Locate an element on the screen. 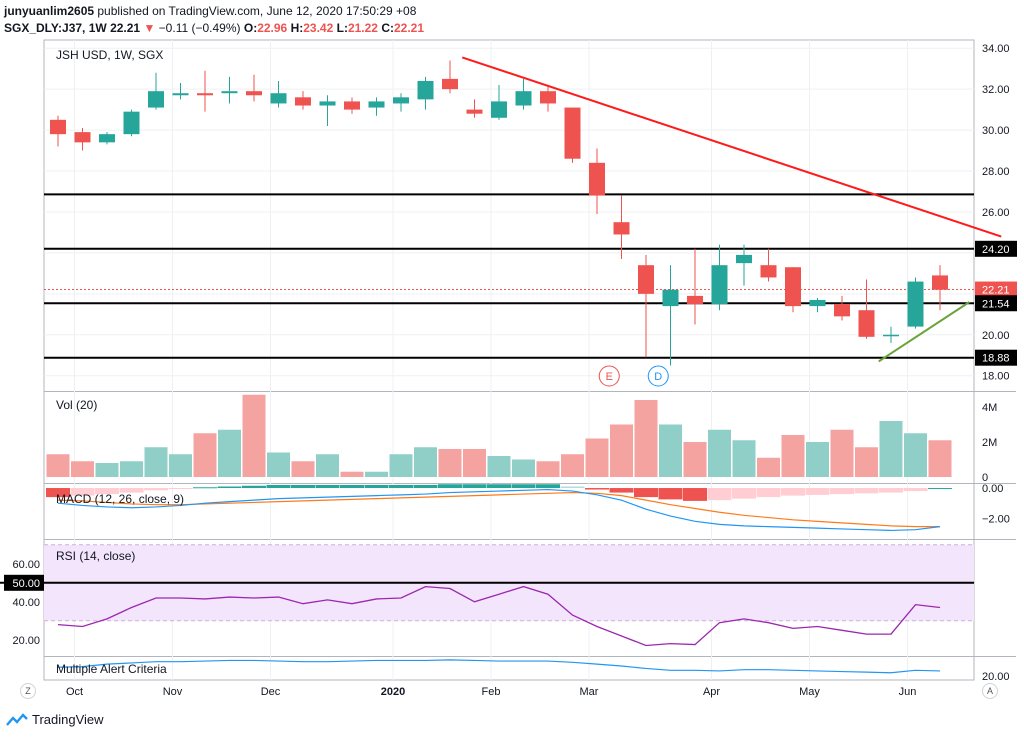  volume-tick-label: 0 is located at coordinates (985, 478).